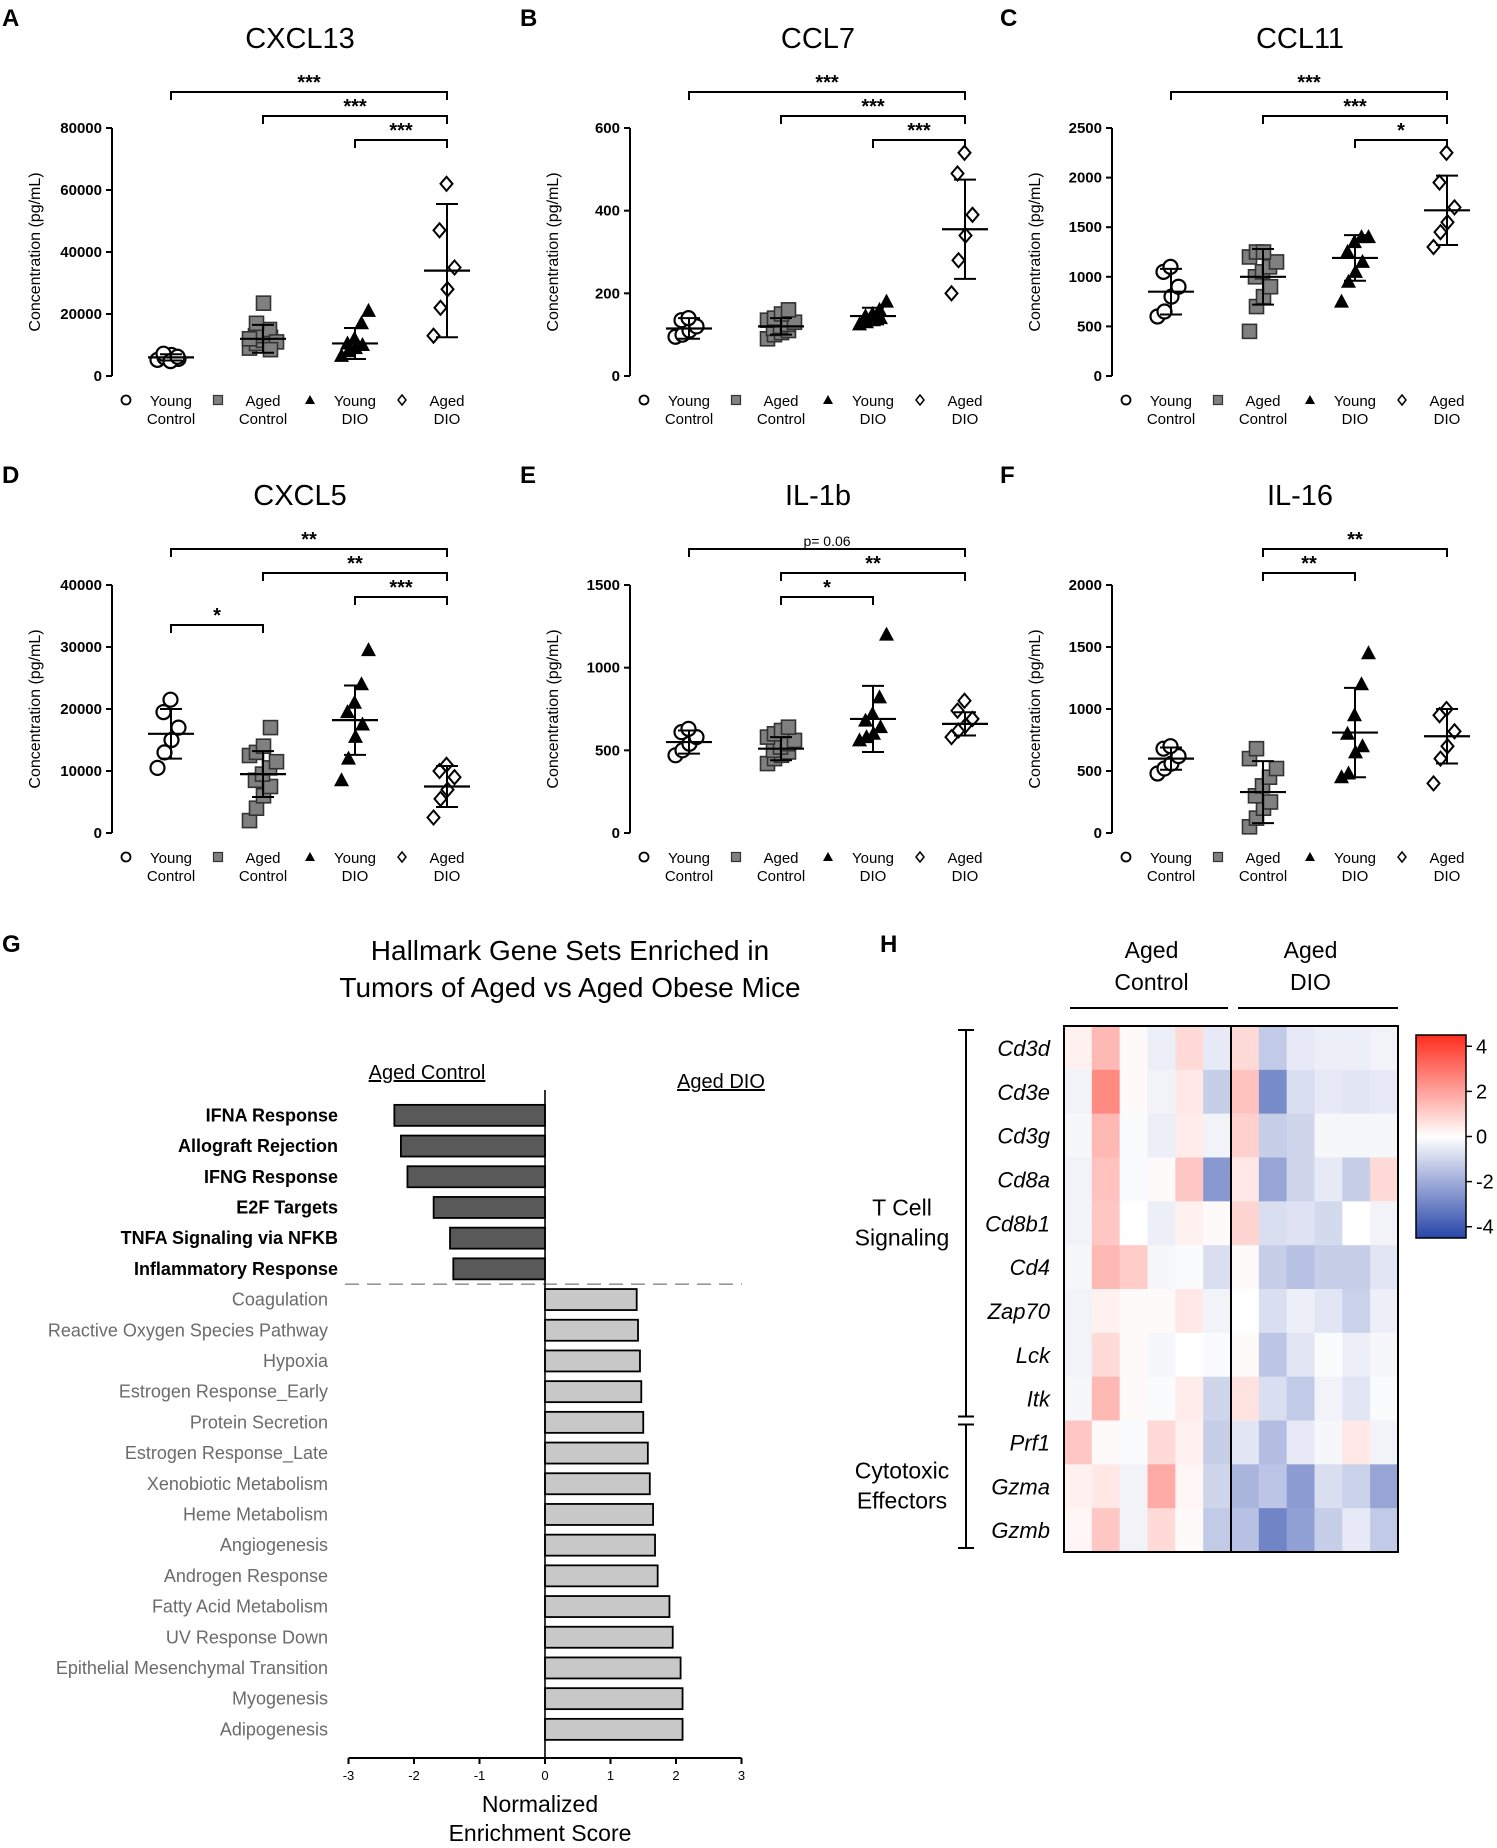 The width and height of the screenshot is (1497, 1848). What do you see at coordinates (1089, 771) in the screenshot?
I see `y-tick-label: 500` at bounding box center [1089, 771].